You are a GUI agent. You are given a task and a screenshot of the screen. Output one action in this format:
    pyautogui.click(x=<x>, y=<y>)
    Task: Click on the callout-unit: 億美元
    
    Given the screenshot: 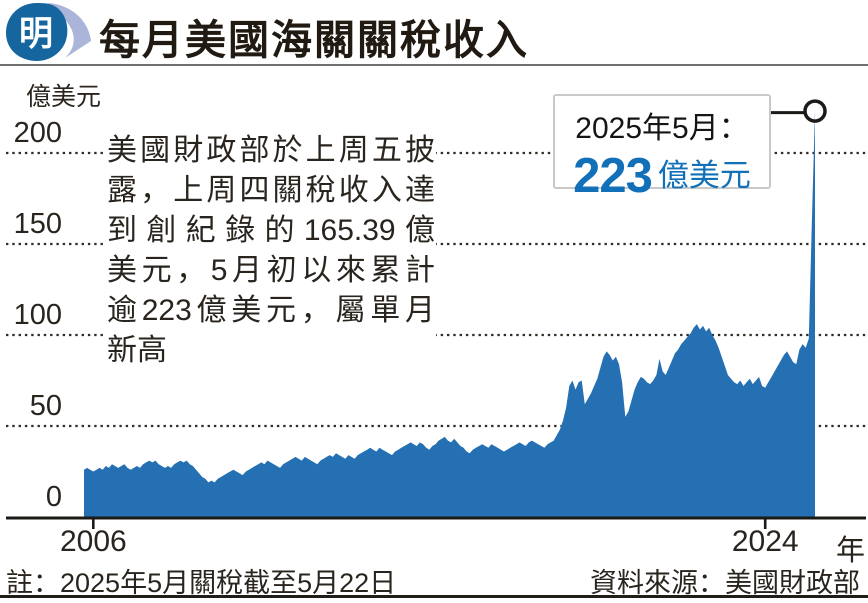 What is the action you would take?
    pyautogui.click(x=704, y=175)
    